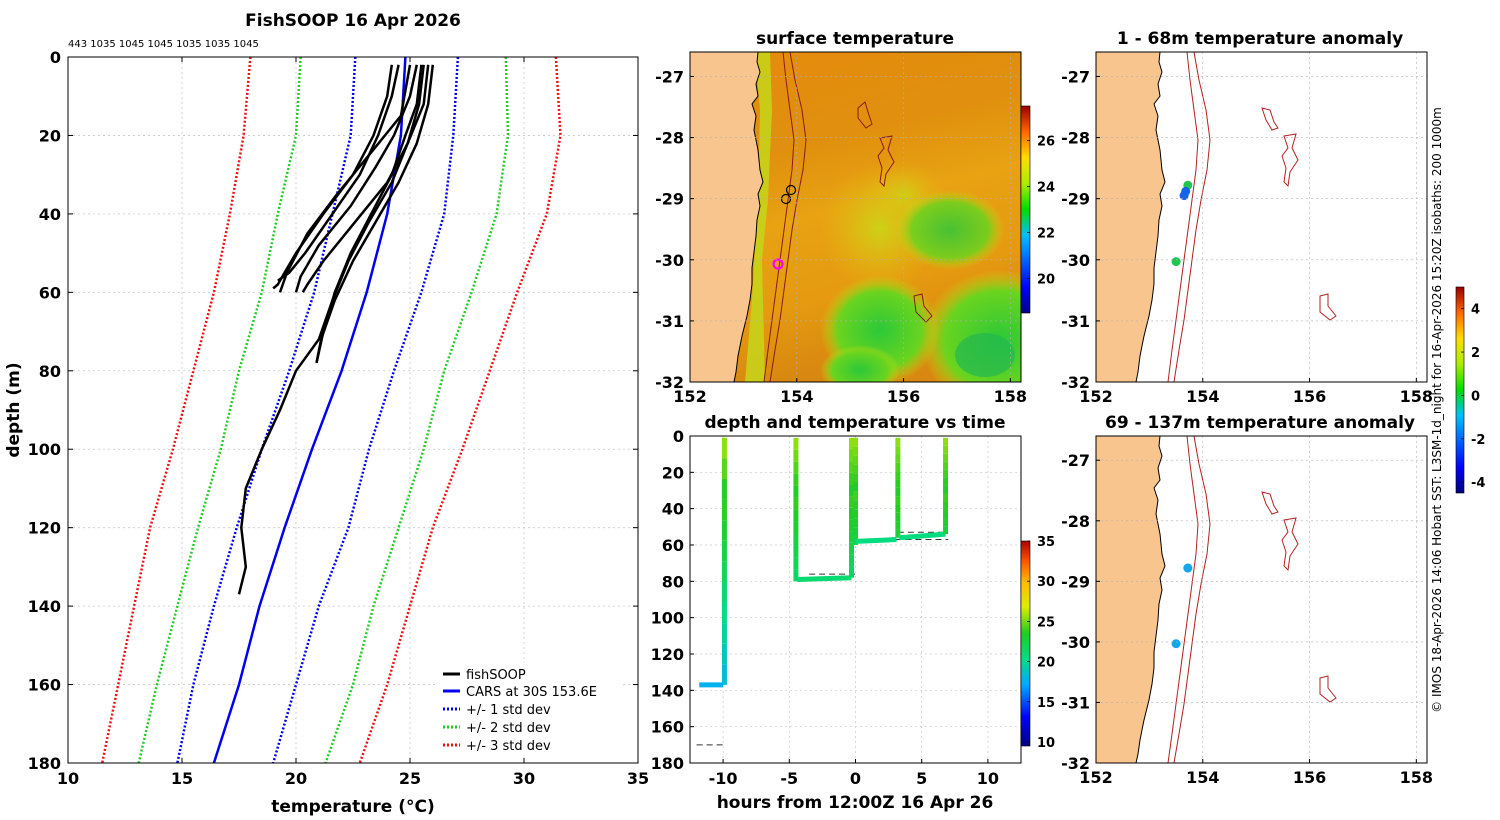 The width and height of the screenshot is (1500, 820). I want to click on profile-ytick-label: 140, so click(44, 606).